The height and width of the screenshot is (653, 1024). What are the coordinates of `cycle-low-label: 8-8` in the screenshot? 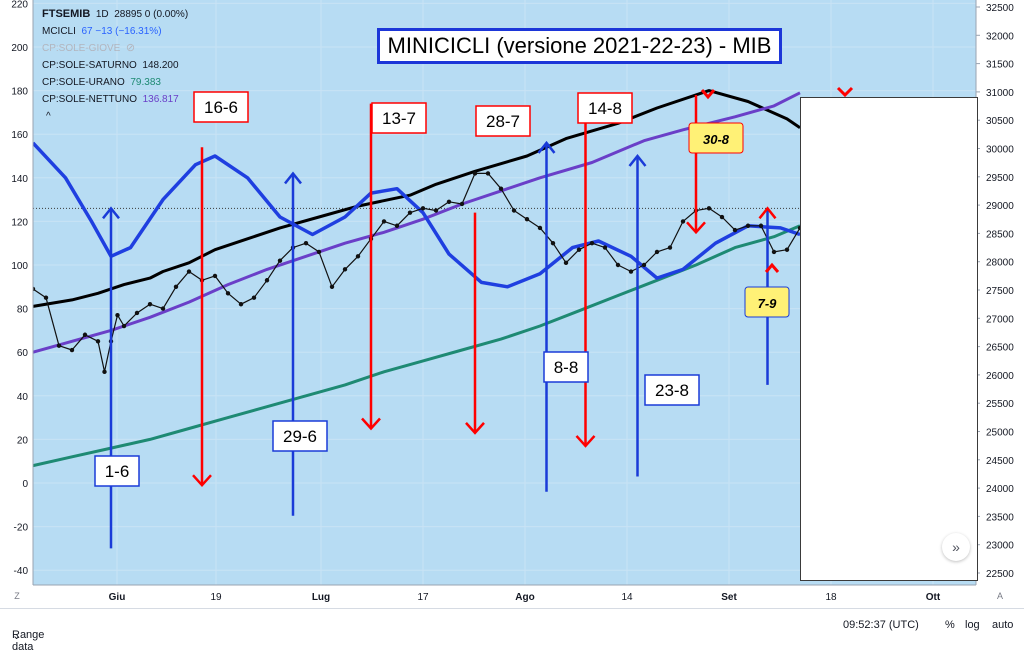 It's located at (566, 367).